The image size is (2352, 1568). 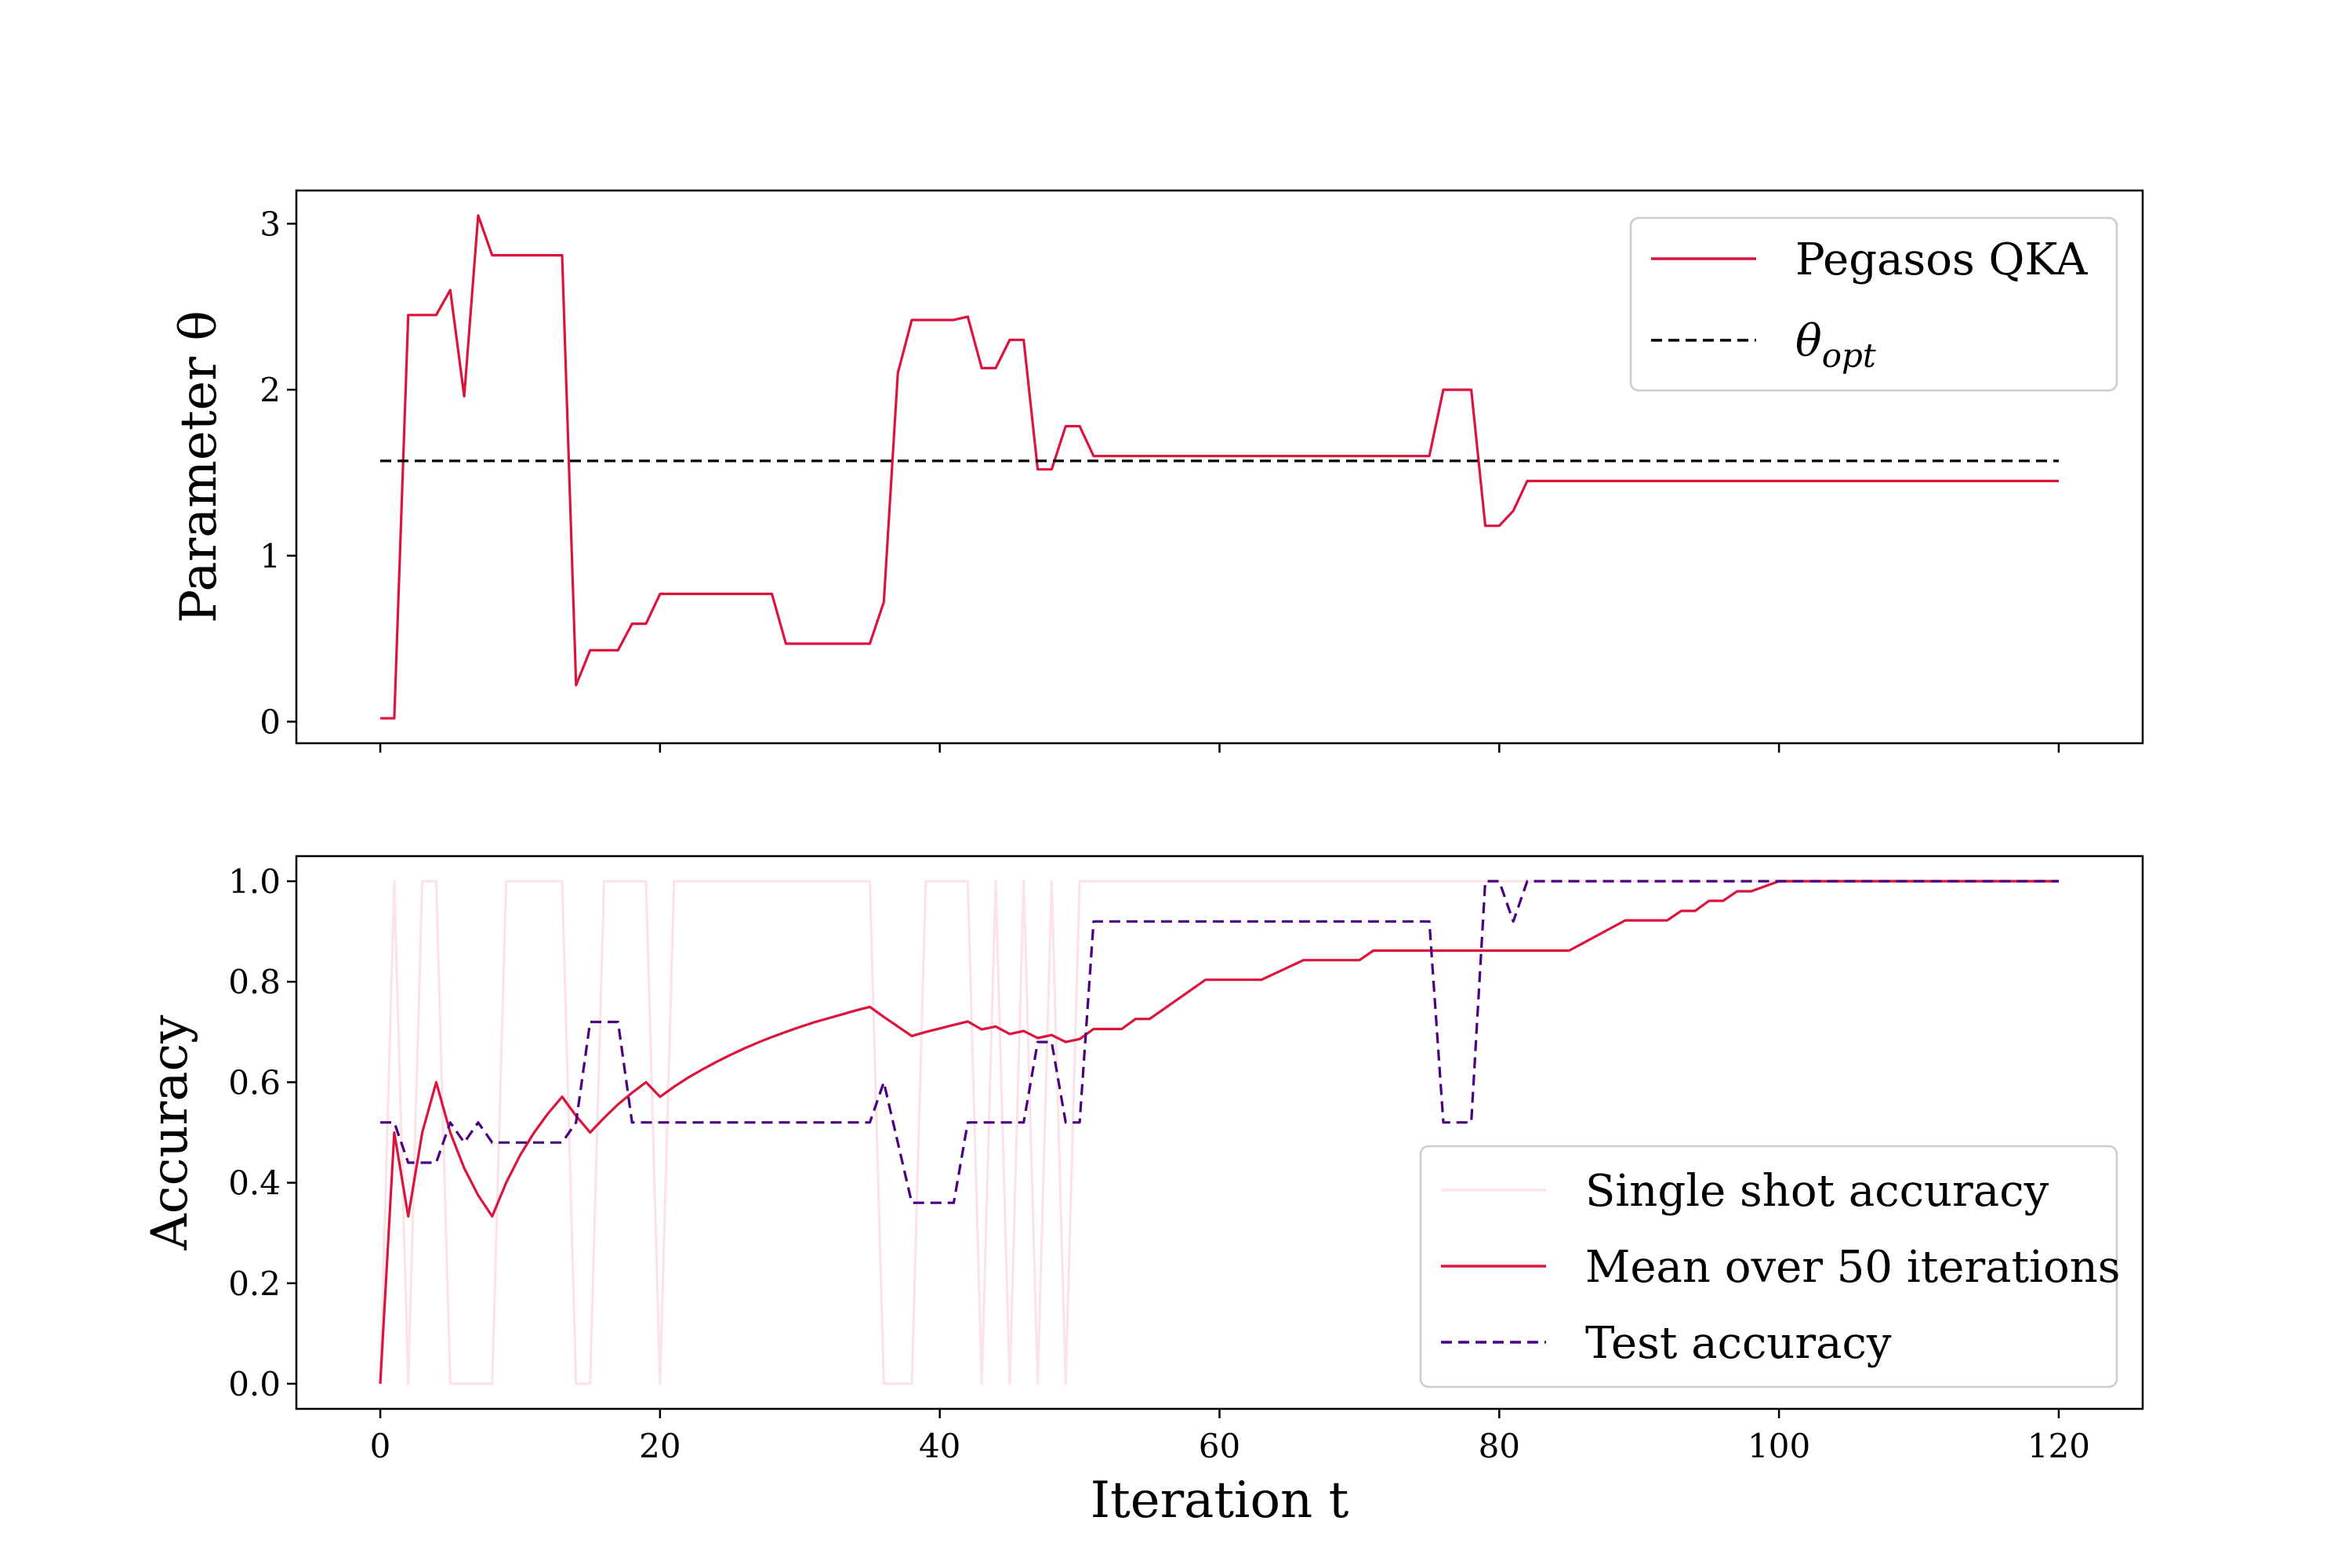 What do you see at coordinates (270, 224) in the screenshot?
I see `y-tick-label: 3` at bounding box center [270, 224].